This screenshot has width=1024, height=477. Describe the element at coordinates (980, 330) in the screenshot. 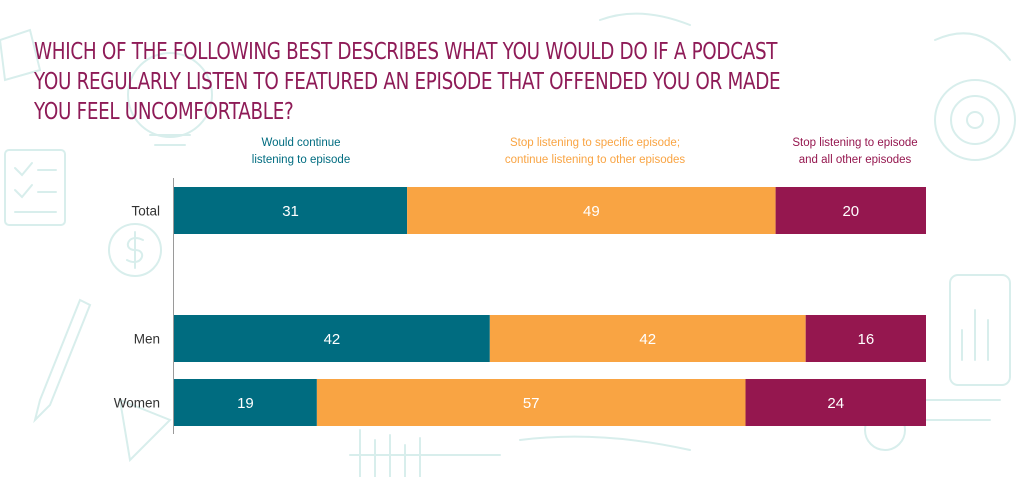

I see `phone-icon` at that location.